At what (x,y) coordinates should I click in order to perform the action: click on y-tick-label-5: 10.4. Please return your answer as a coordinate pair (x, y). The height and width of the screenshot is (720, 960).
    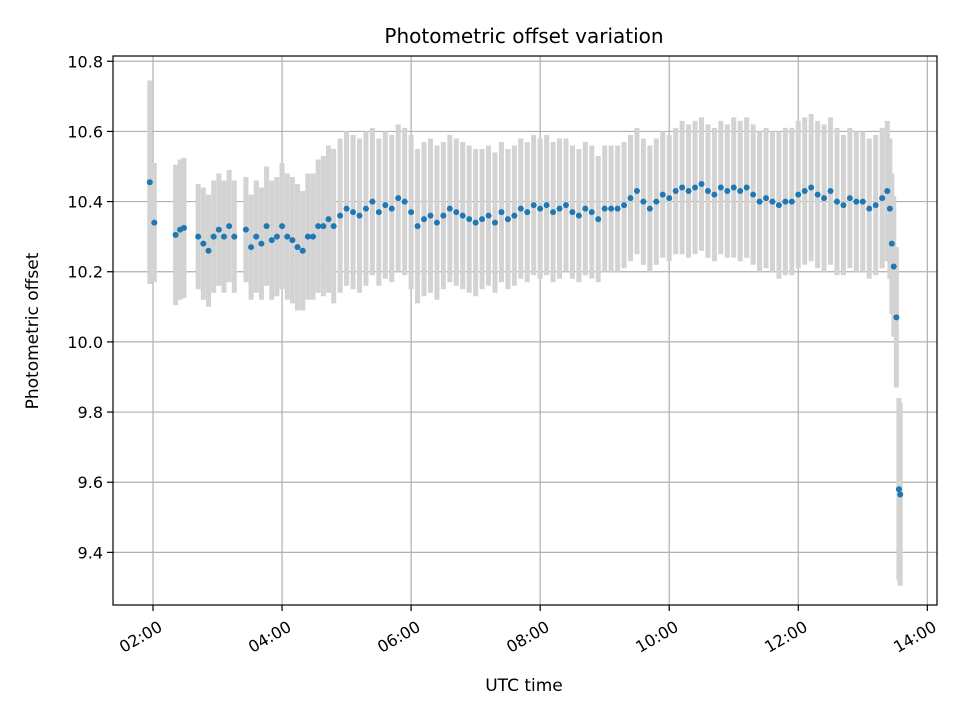
    Looking at the image, I should click on (85, 202).